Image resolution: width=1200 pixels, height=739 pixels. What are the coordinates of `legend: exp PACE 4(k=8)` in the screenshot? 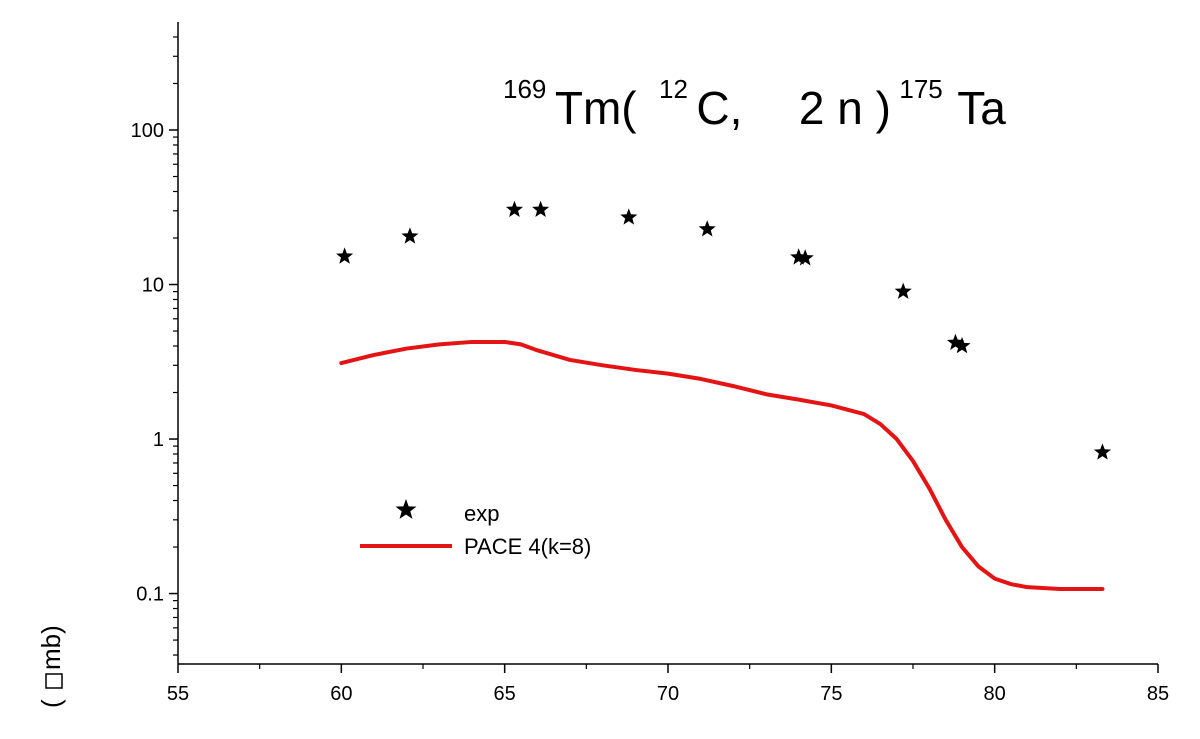 It's located at (475, 529).